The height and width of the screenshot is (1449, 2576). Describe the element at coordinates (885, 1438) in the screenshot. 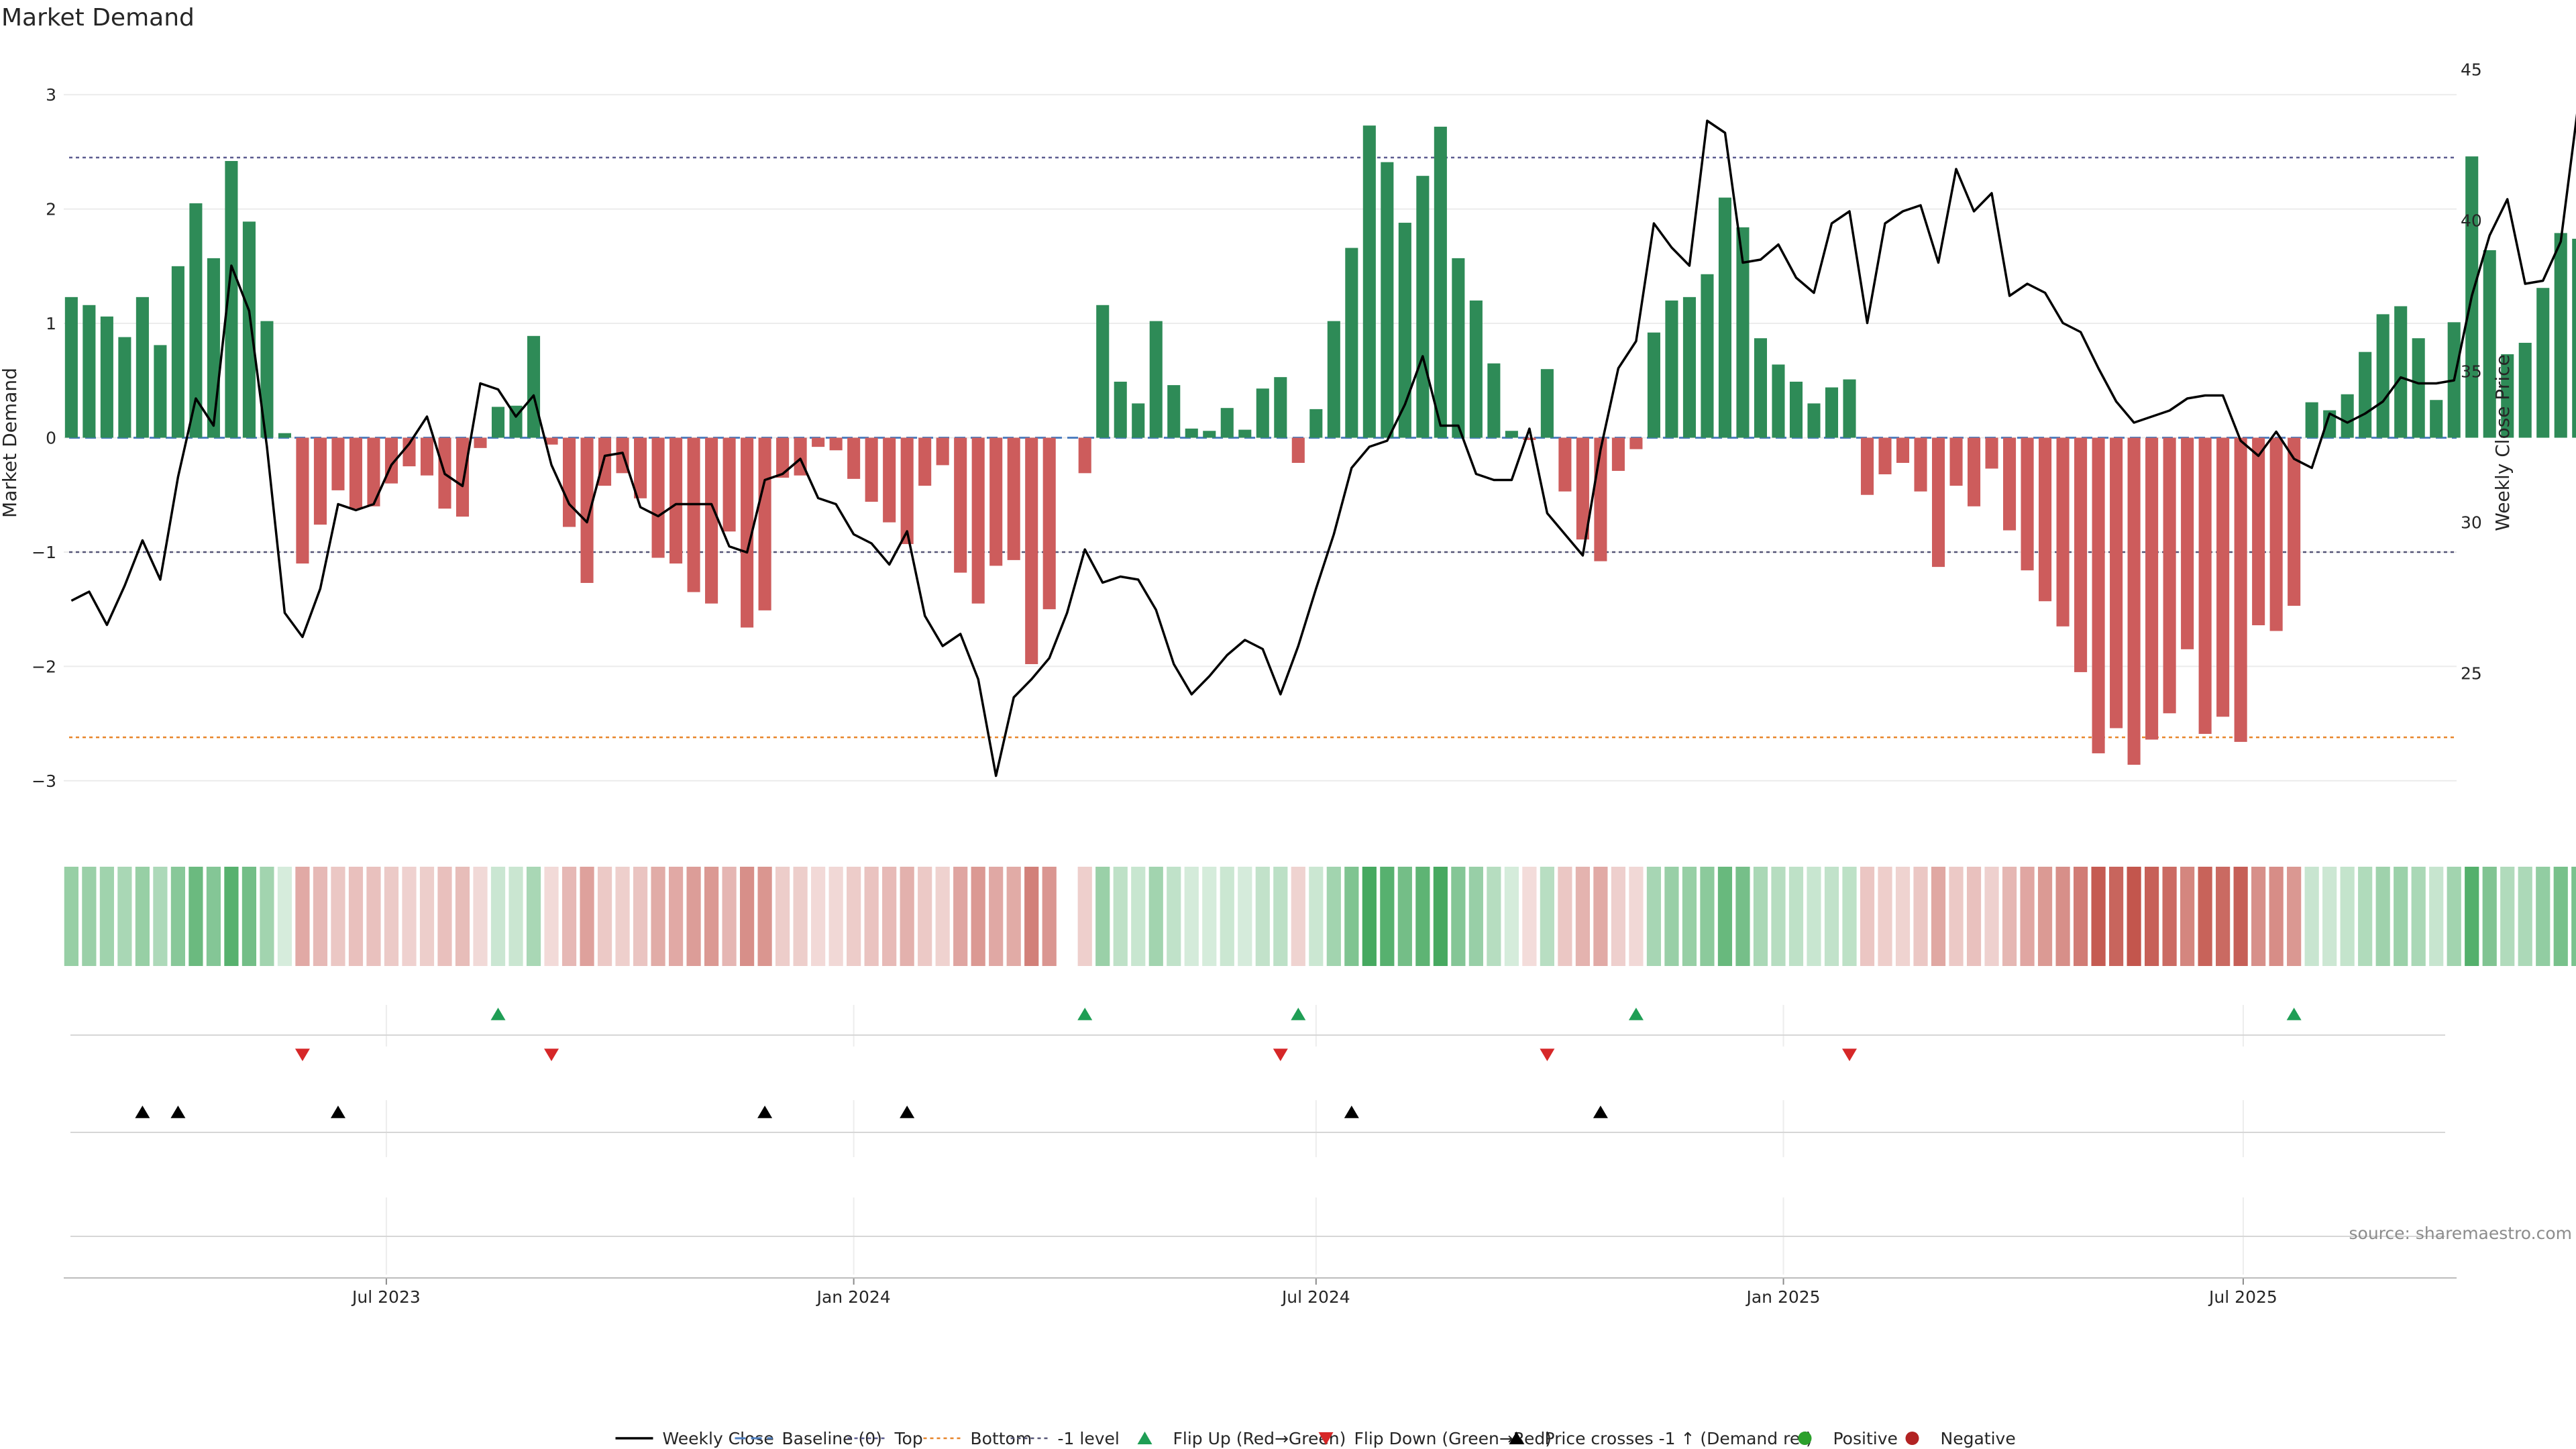

I see `legend-item: Top` at that location.